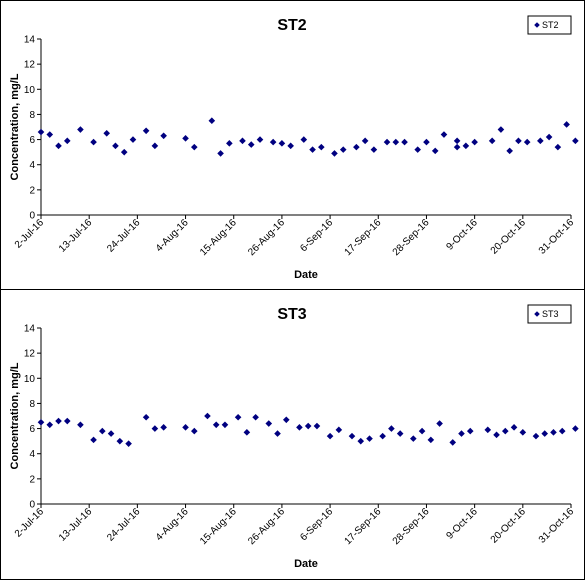 This screenshot has width=585, height=580. What do you see at coordinates (537, 314) in the screenshot?
I see `legend-marker` at bounding box center [537, 314].